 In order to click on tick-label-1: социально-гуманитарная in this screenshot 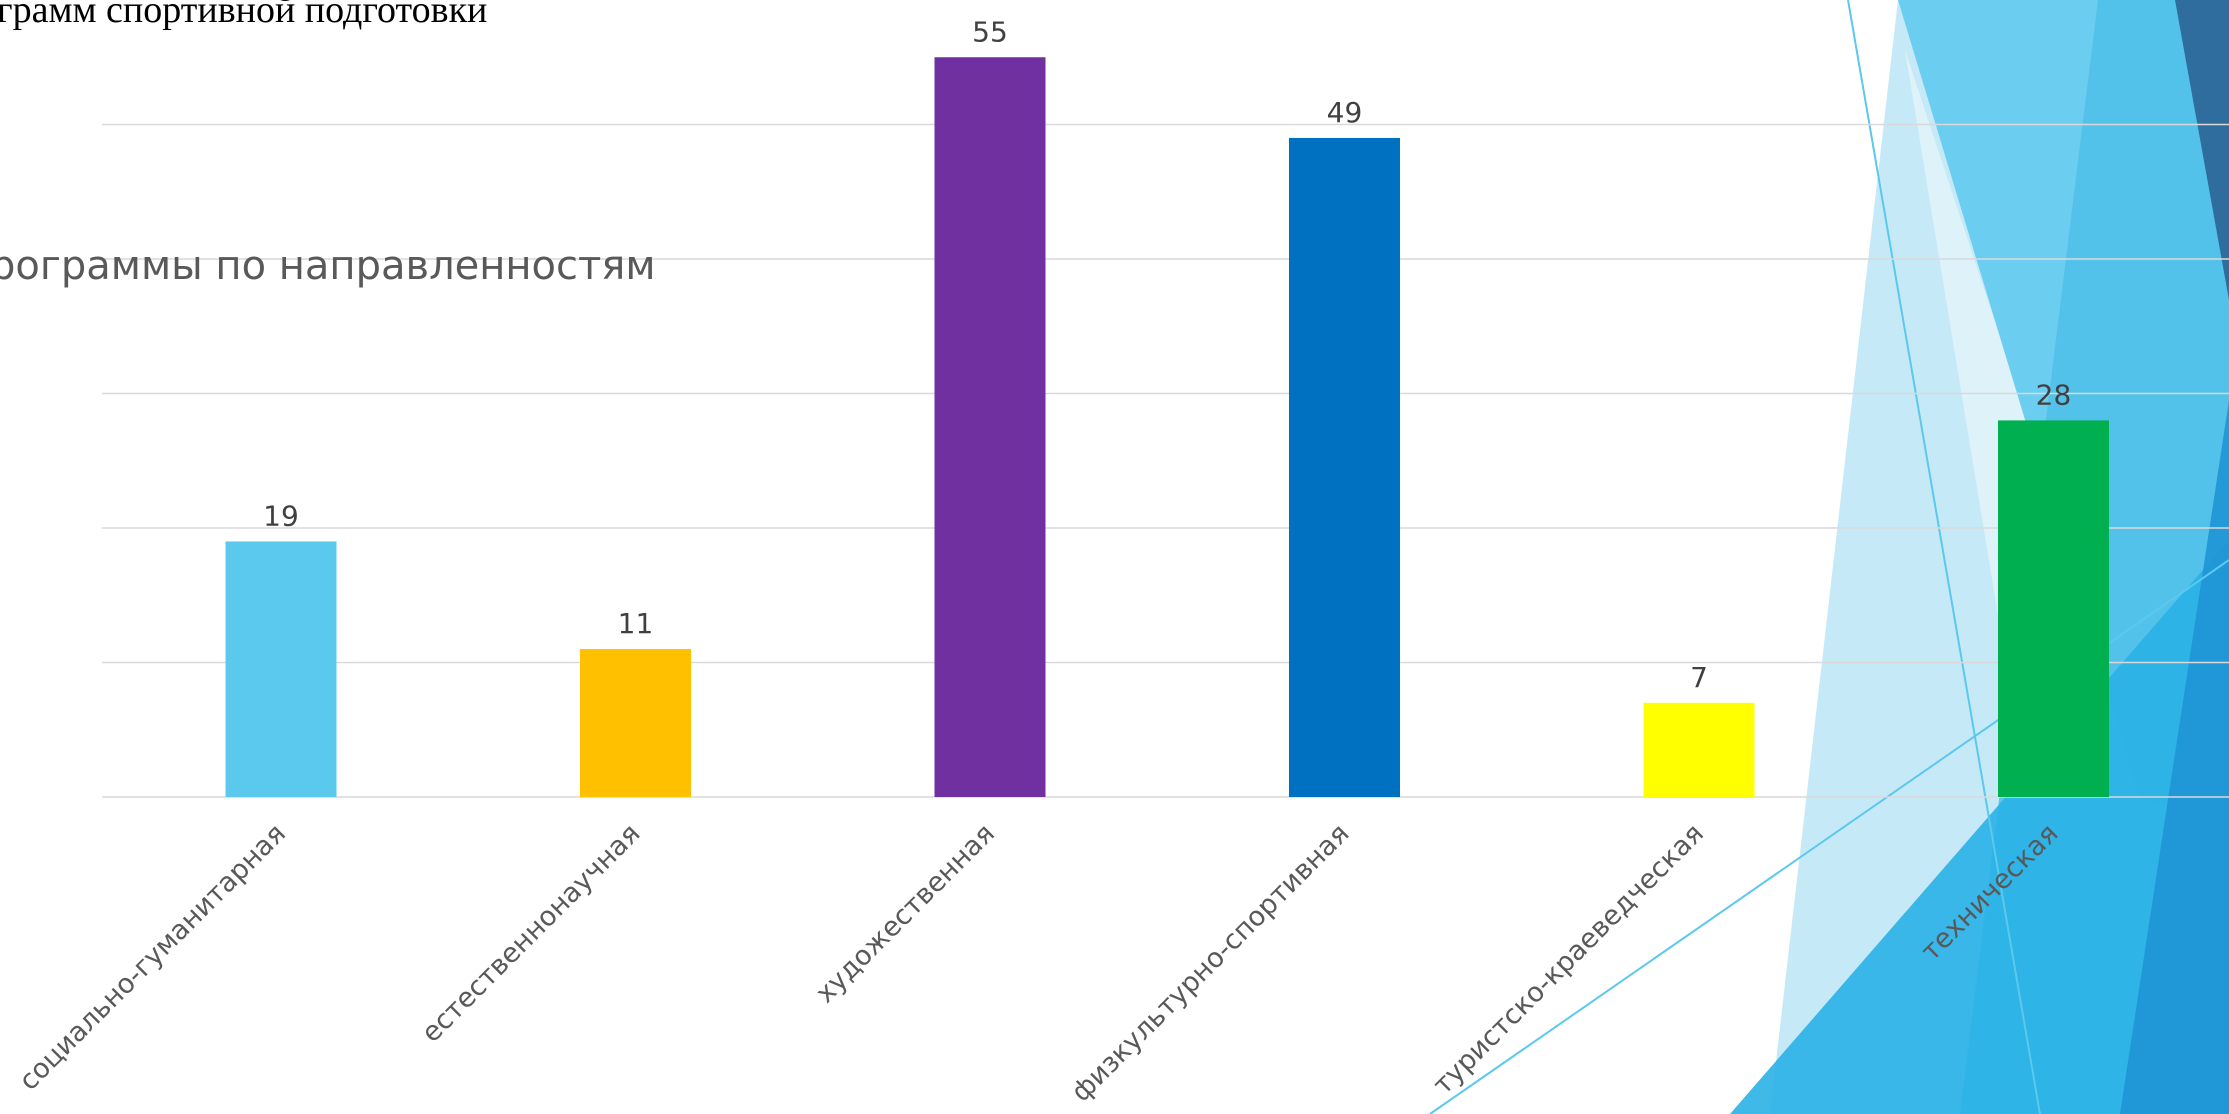, I will do `click(152, 957)`.